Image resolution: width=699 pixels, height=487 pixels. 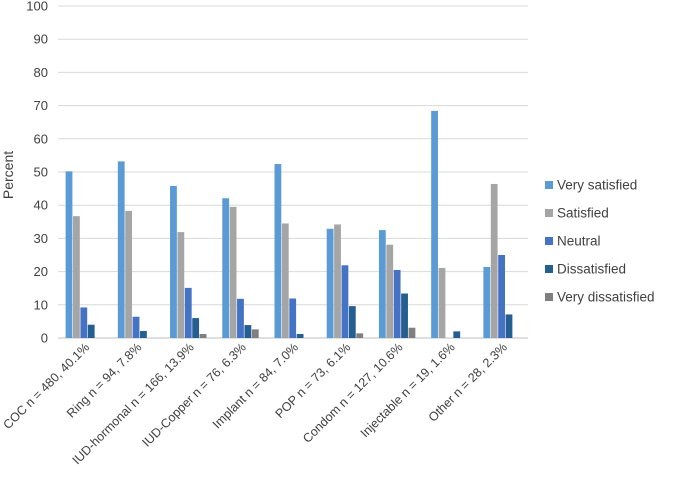 I want to click on y-tick-label: 10, so click(x=41, y=304).